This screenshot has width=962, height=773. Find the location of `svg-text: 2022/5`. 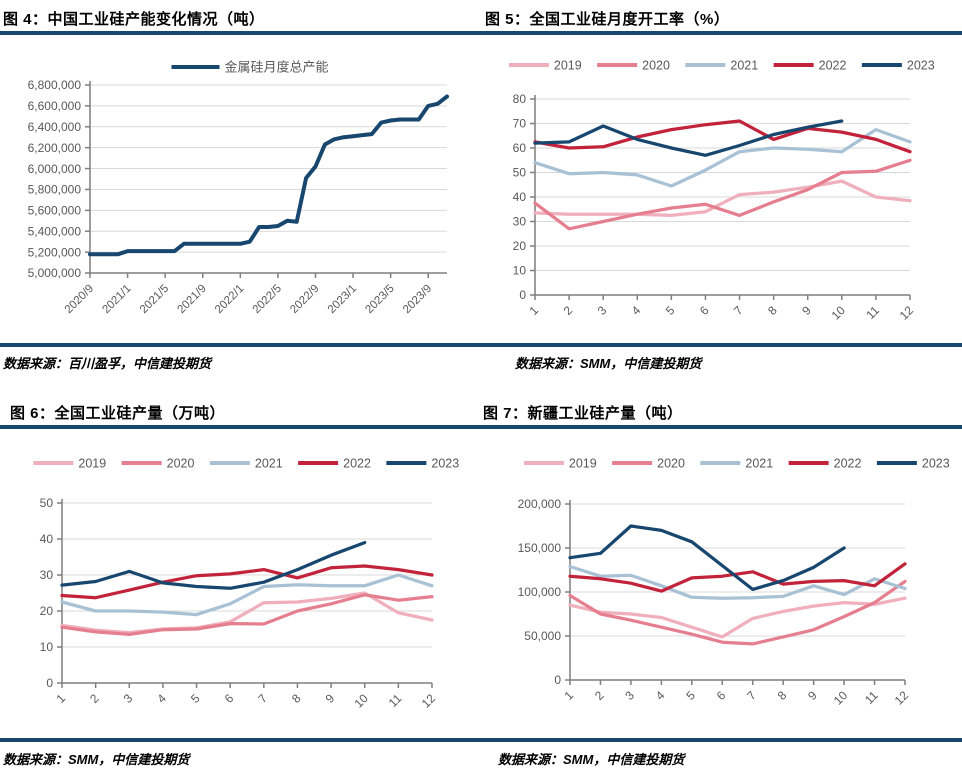

svg-text: 2022/5 is located at coordinates (267, 299).